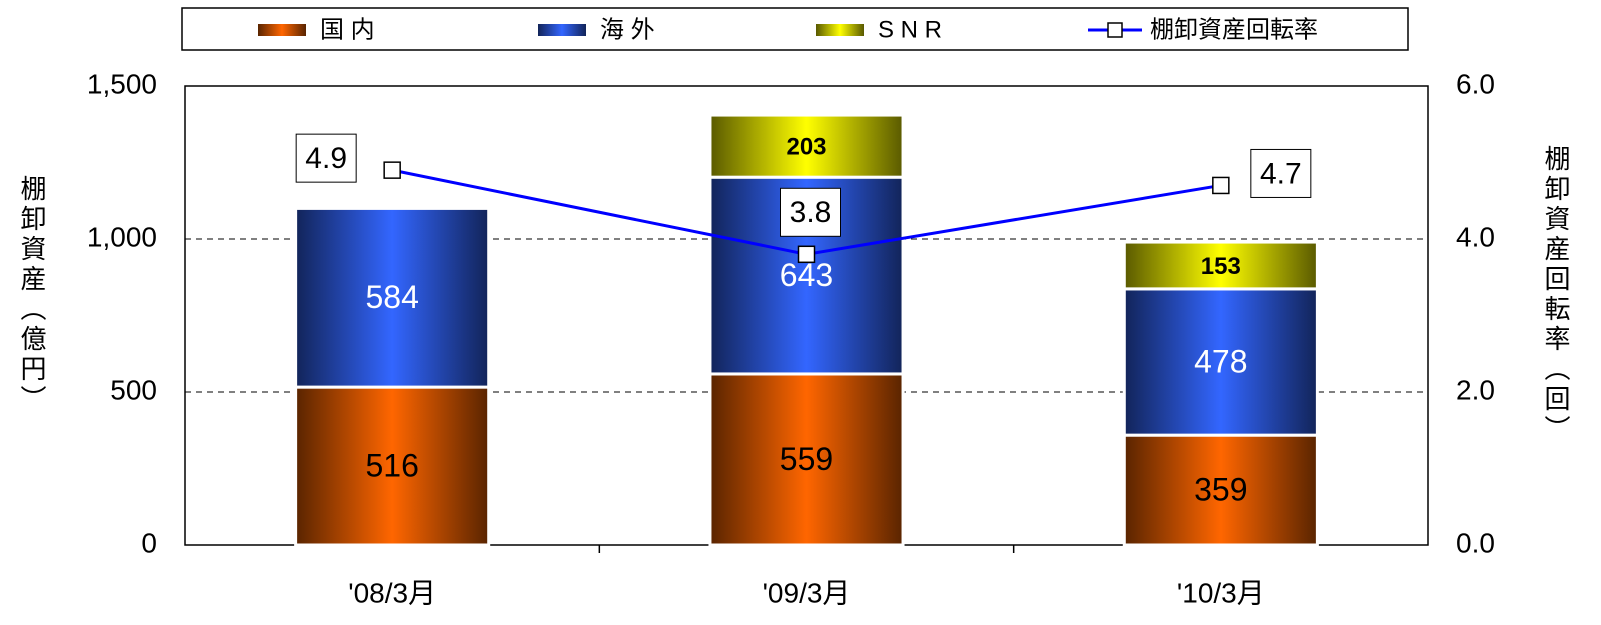 This screenshot has height=625, width=1601. Describe the element at coordinates (1115, 30) in the screenshot. I see `legend-marker` at that location.